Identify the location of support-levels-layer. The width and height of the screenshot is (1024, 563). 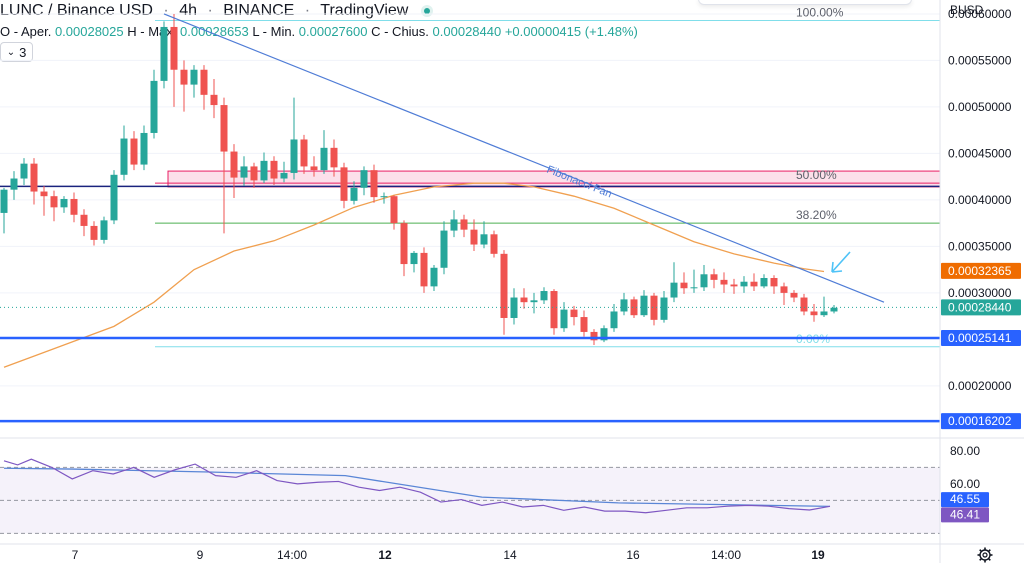
(470, 379).